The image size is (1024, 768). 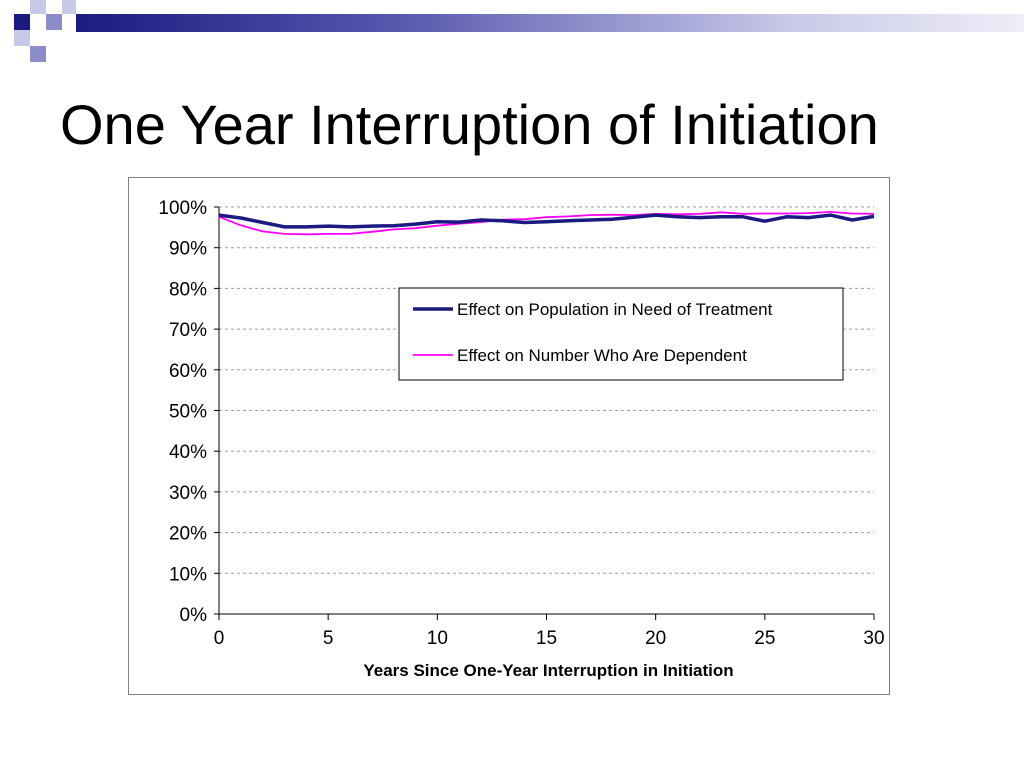 What do you see at coordinates (188, 493) in the screenshot?
I see `y-tick-label: 30%` at bounding box center [188, 493].